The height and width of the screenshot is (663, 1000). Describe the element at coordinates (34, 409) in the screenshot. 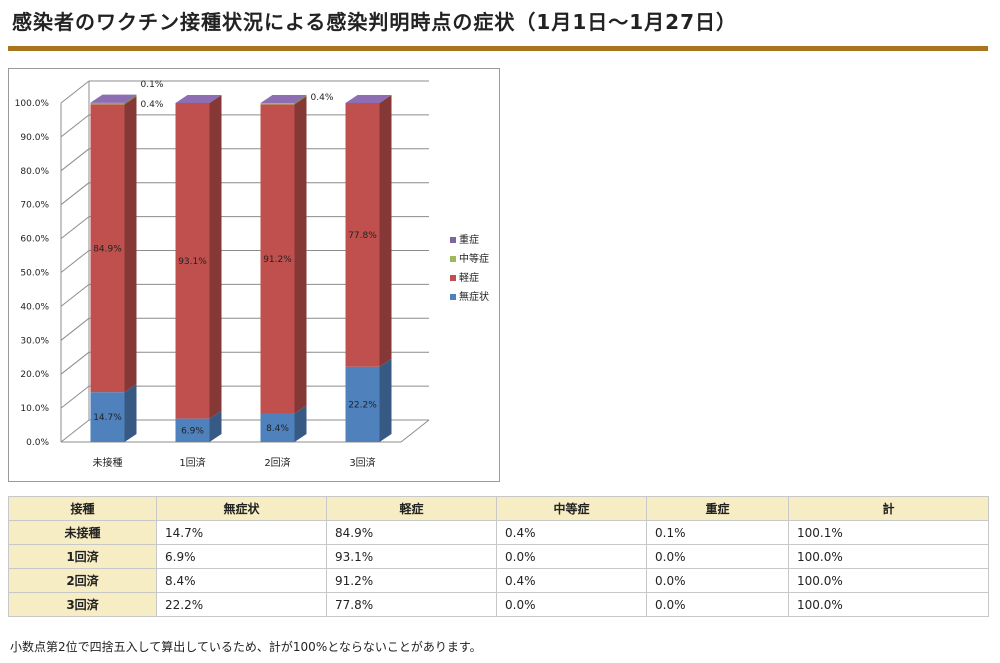

I see `y-tick-label: 10.0%` at that location.